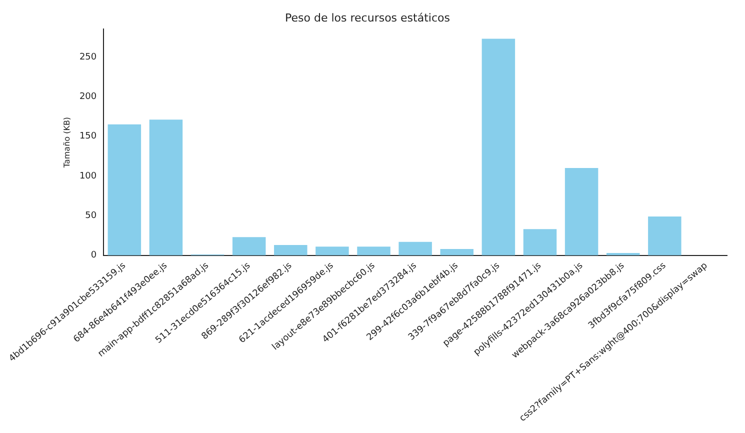 The image size is (745, 433). I want to click on chart-title: Peso de los recursos estáticos, so click(367, 17).